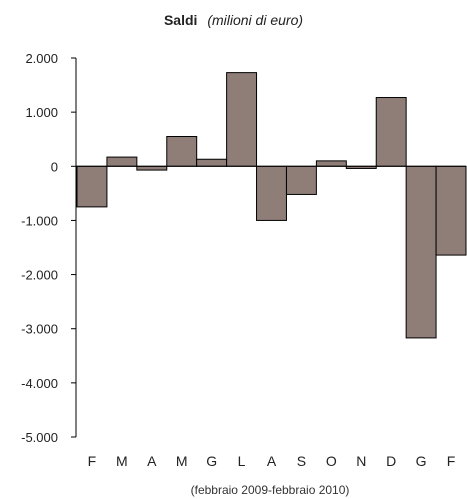  Describe the element at coordinates (39, 437) in the screenshot. I see `y-tick-label: -5.000` at that location.